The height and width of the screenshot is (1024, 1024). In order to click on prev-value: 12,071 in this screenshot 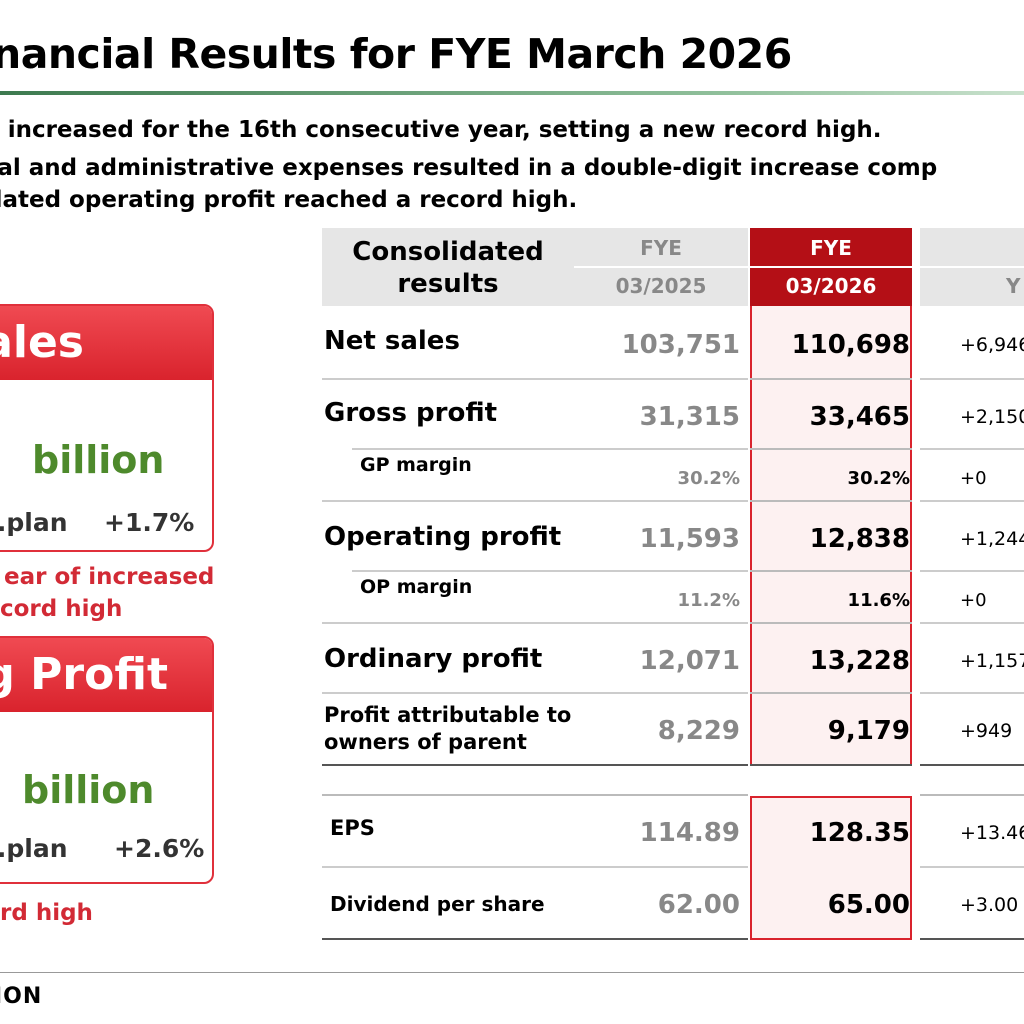, I will do `click(689, 661)`.